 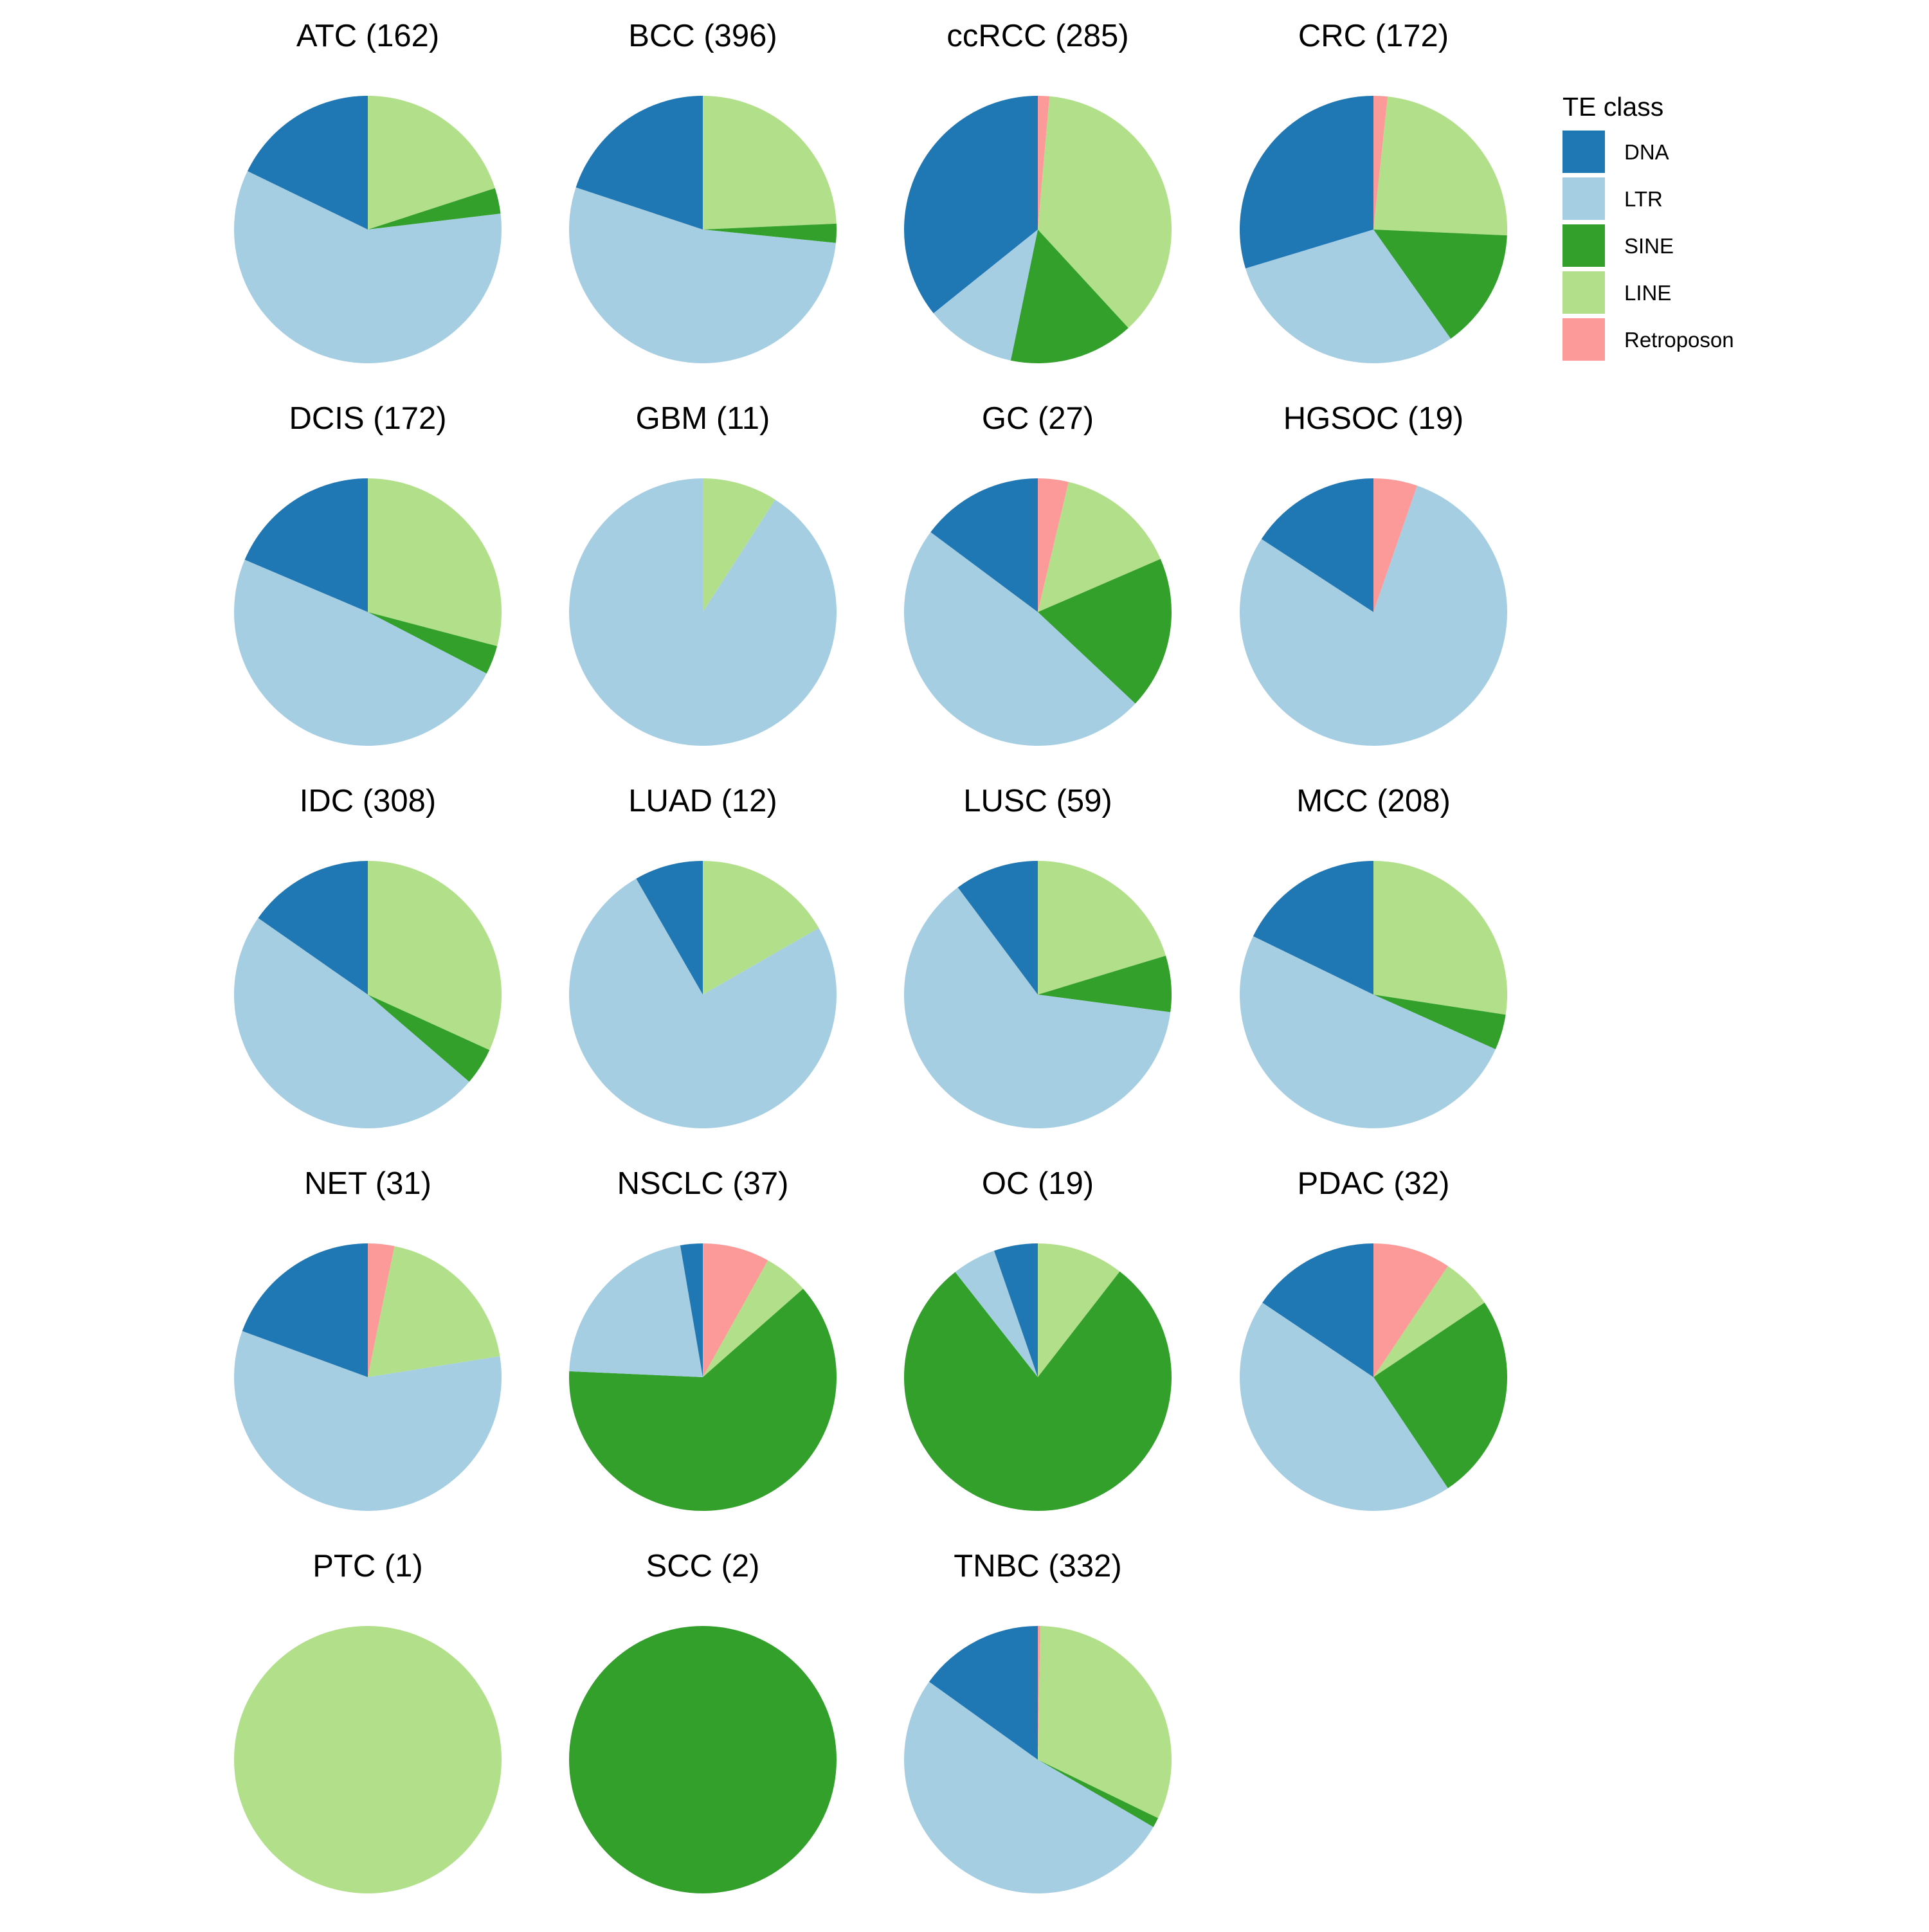 What do you see at coordinates (368, 1721) in the screenshot?
I see `pie-panel-ptc: PTC (1)` at bounding box center [368, 1721].